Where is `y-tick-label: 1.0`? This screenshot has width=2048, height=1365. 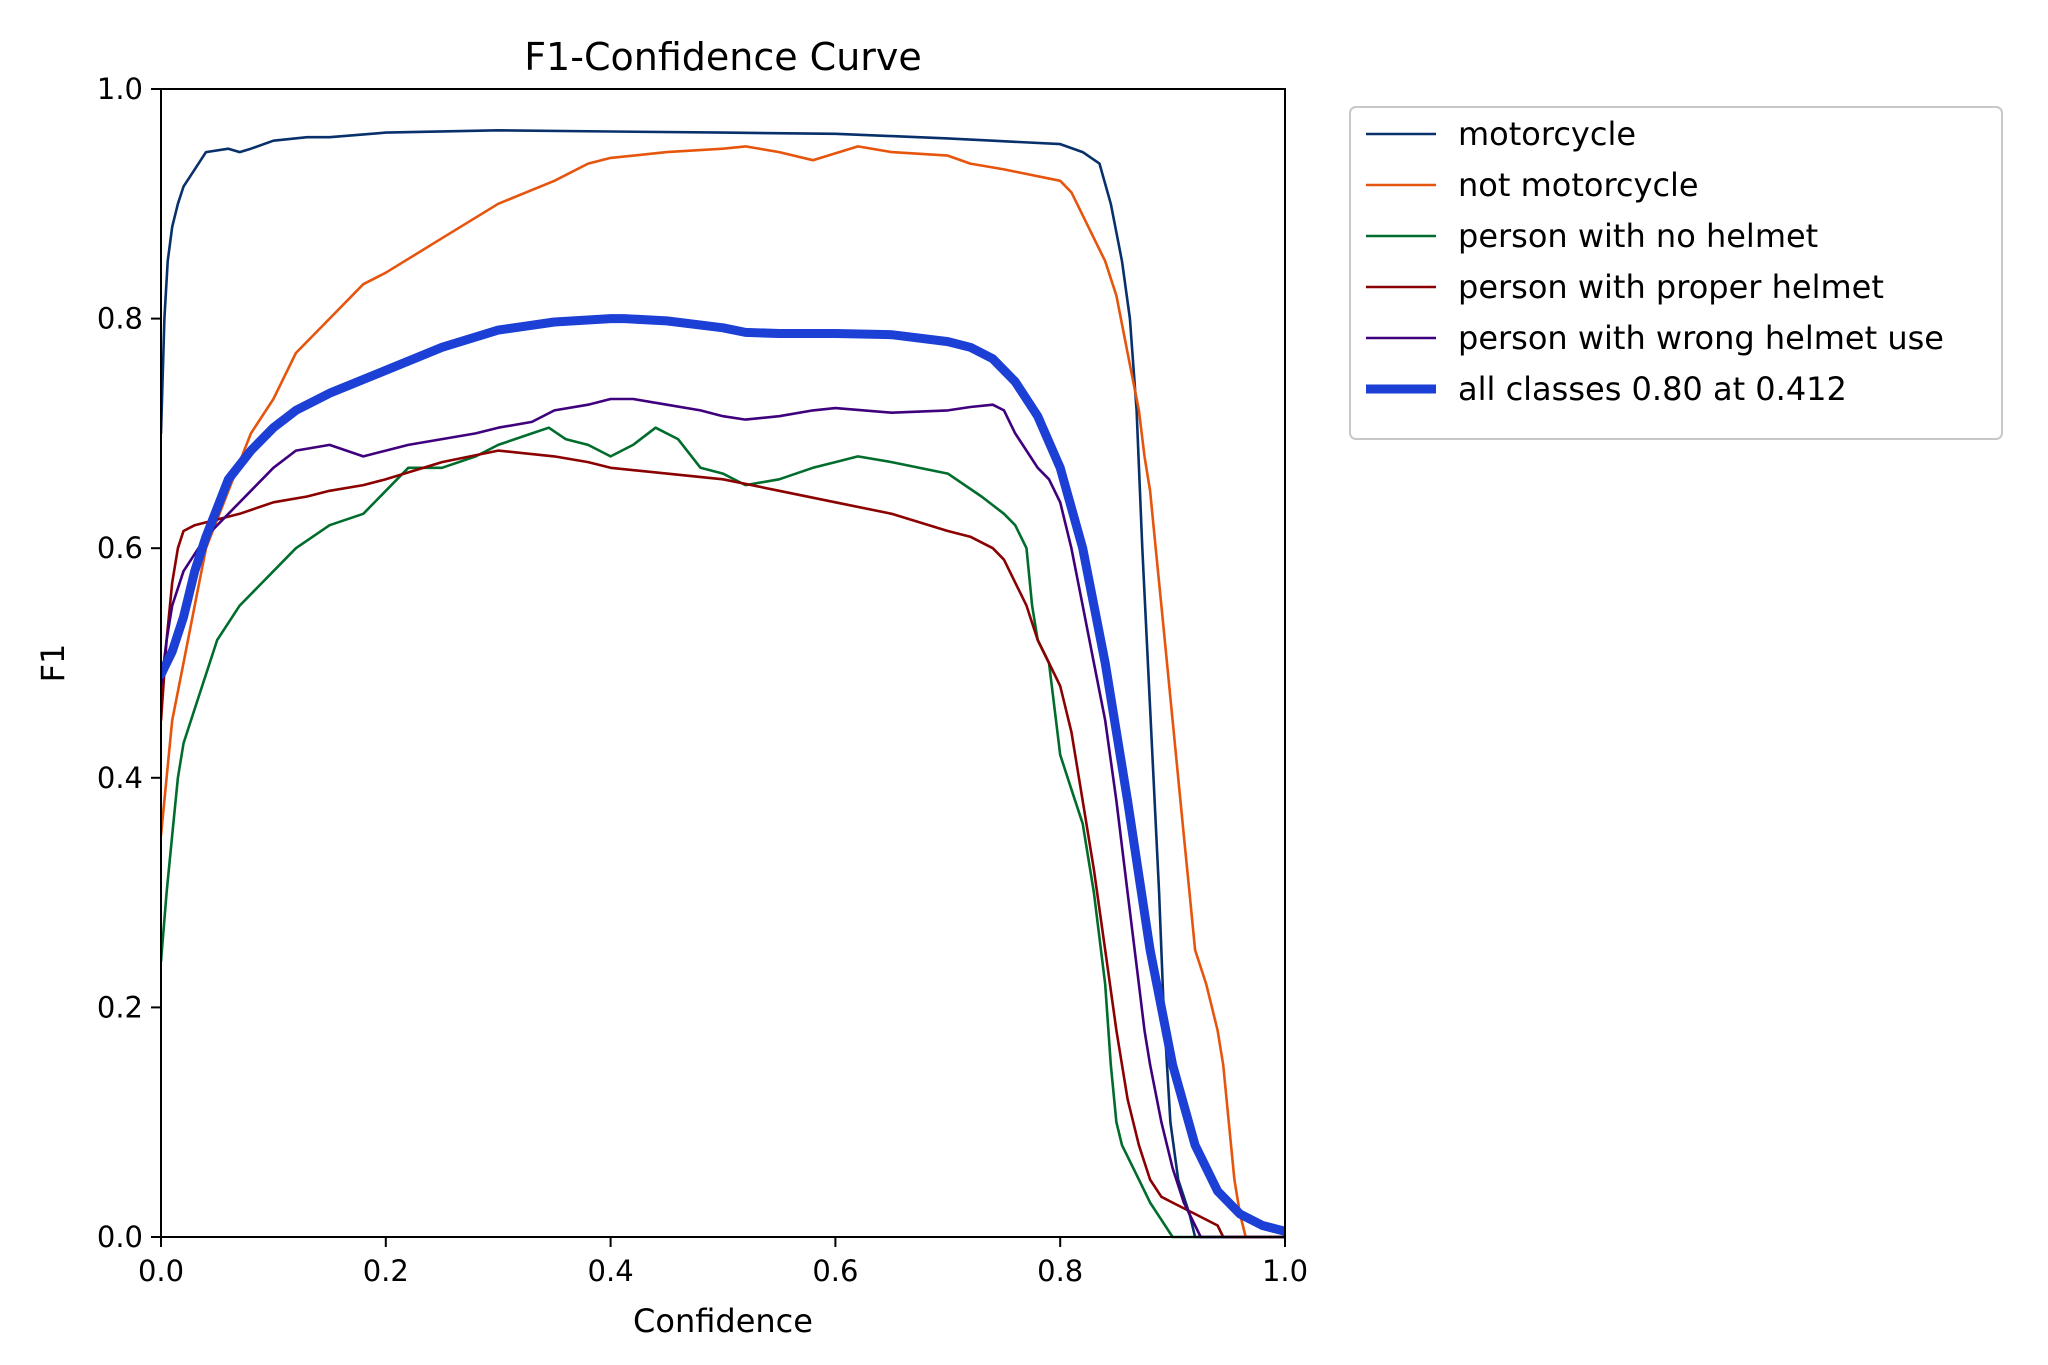
y-tick-label: 1.0 is located at coordinates (120, 89).